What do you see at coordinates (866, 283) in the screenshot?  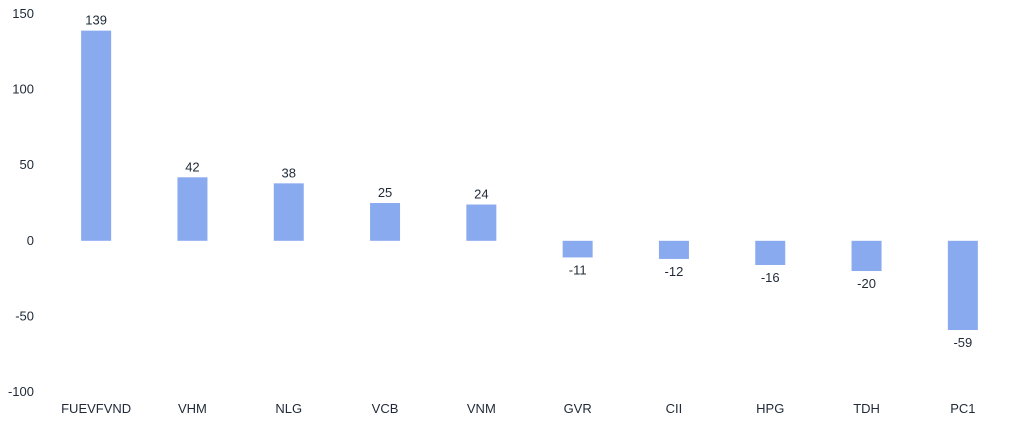 I see `data-label: -20` at bounding box center [866, 283].